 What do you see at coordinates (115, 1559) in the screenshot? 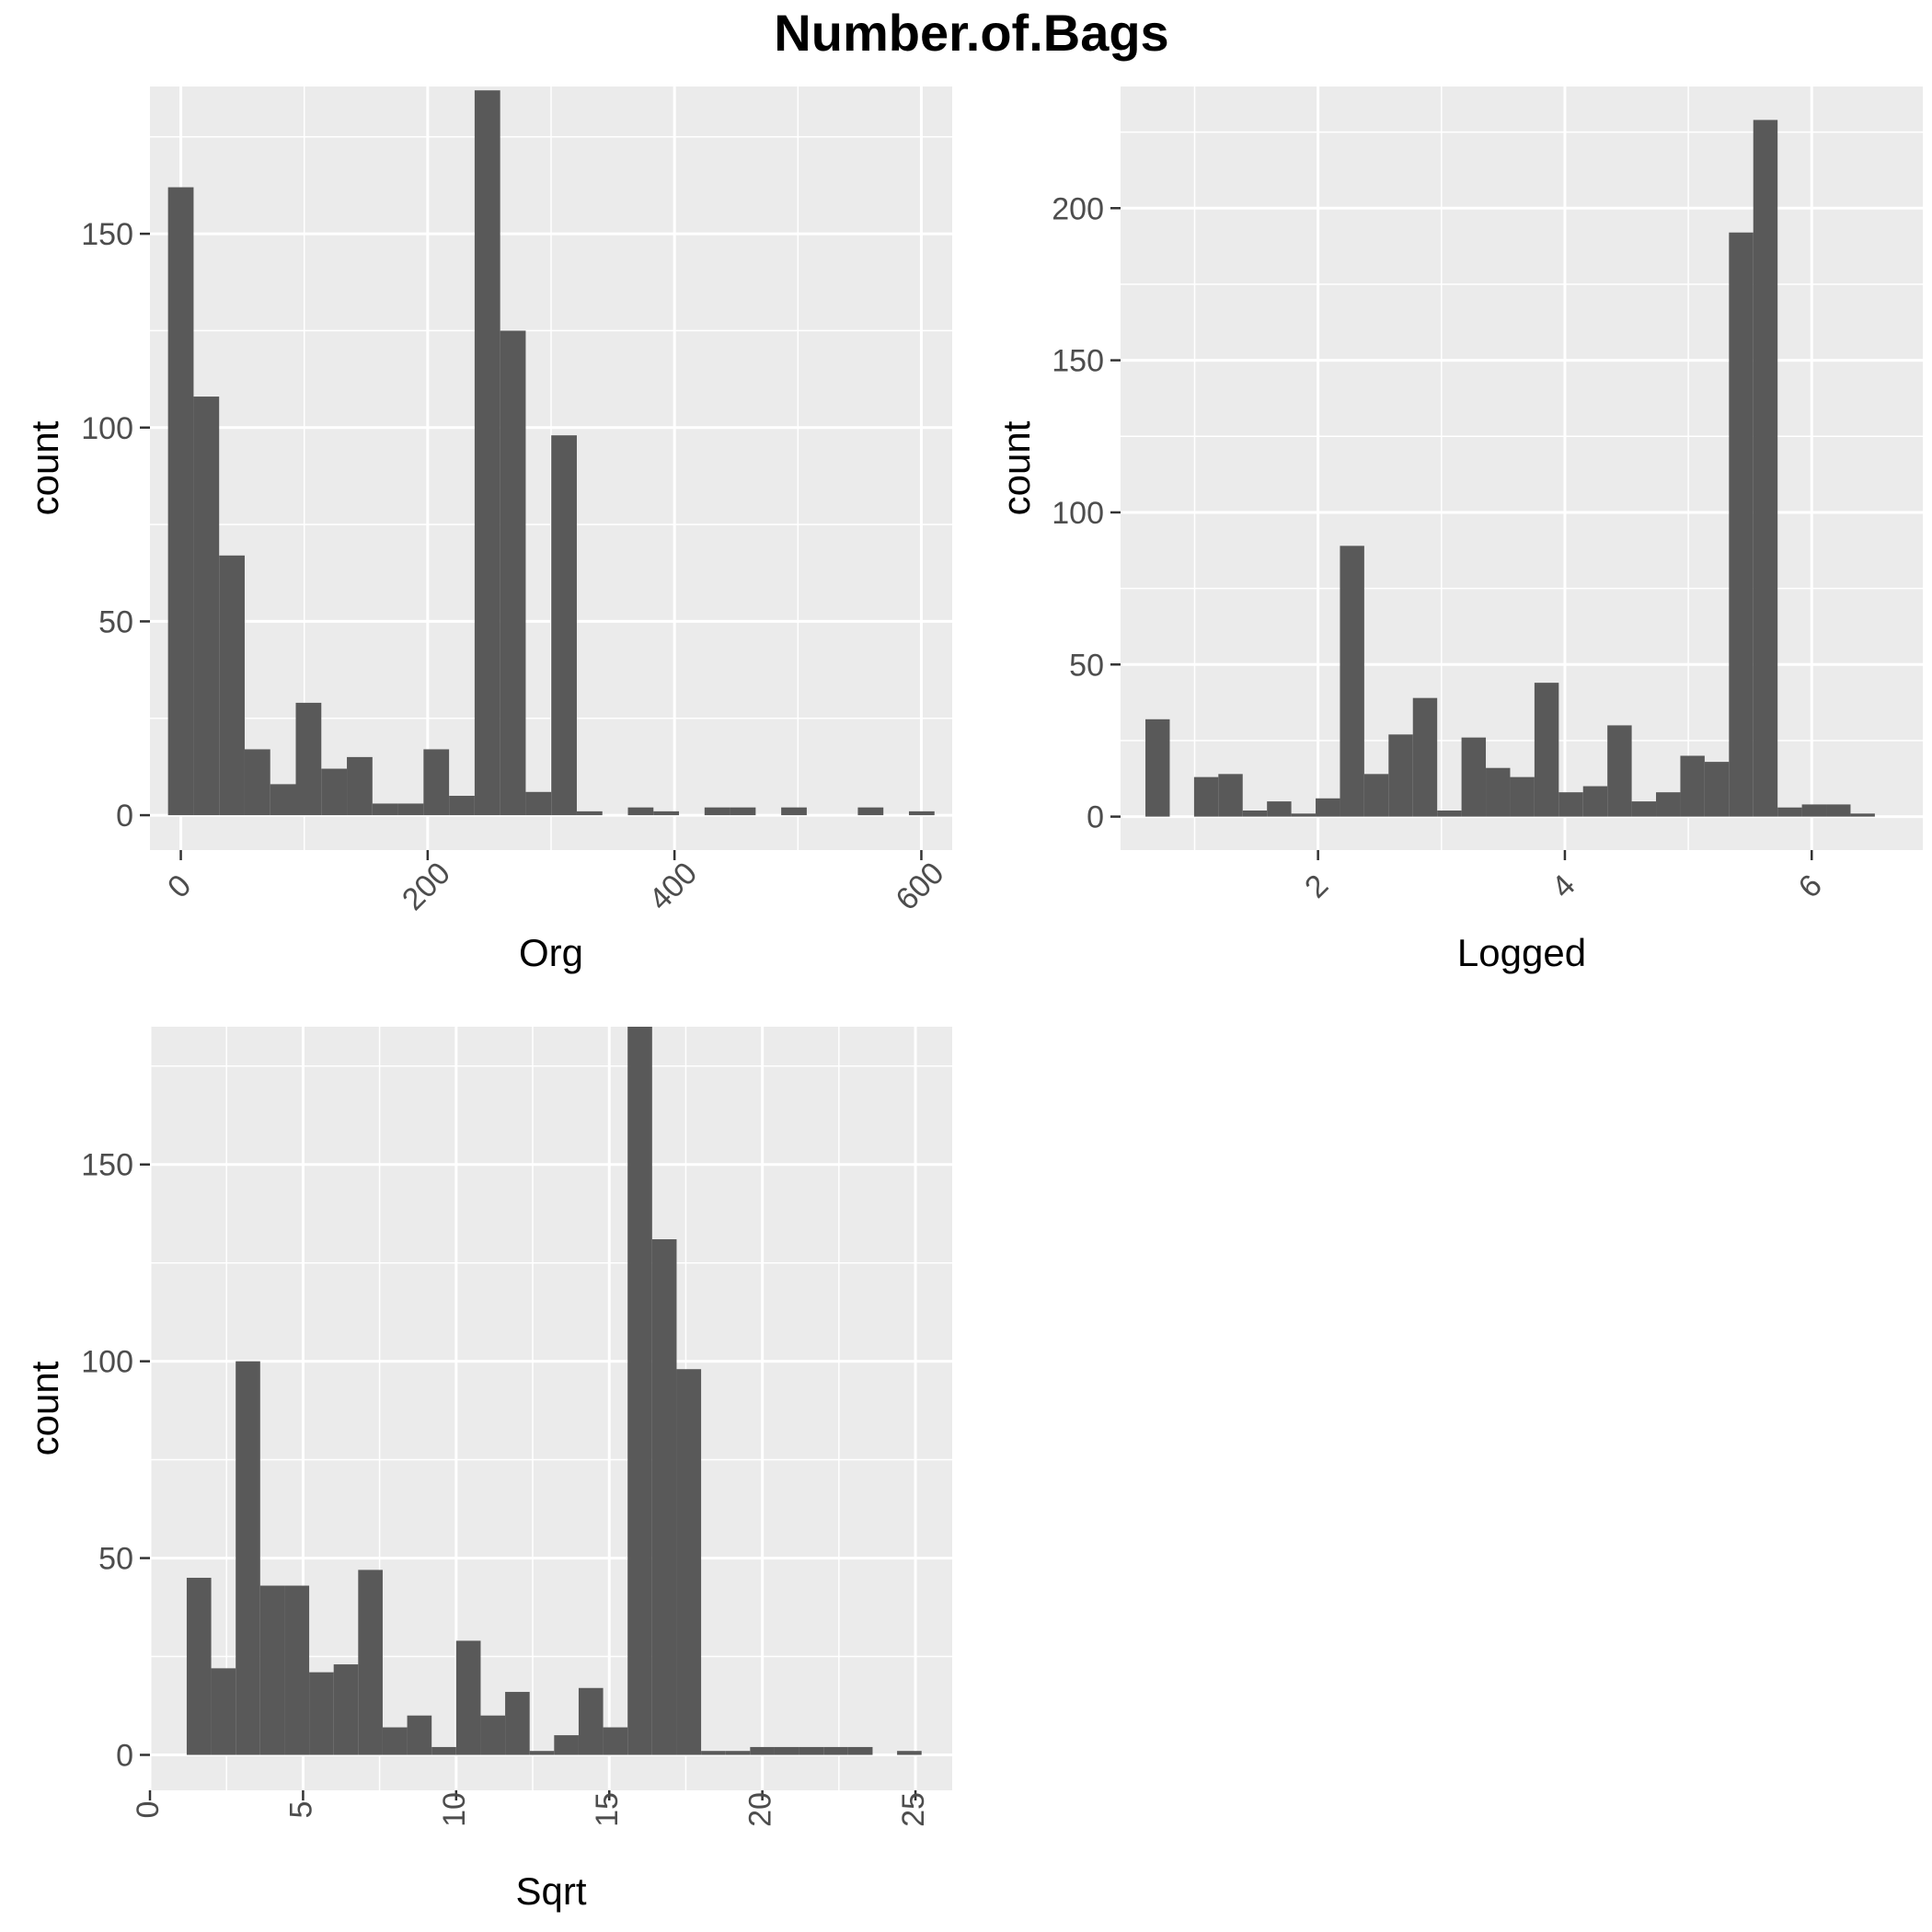
I see `sqrt-y-tick-label: 50` at bounding box center [115, 1559].